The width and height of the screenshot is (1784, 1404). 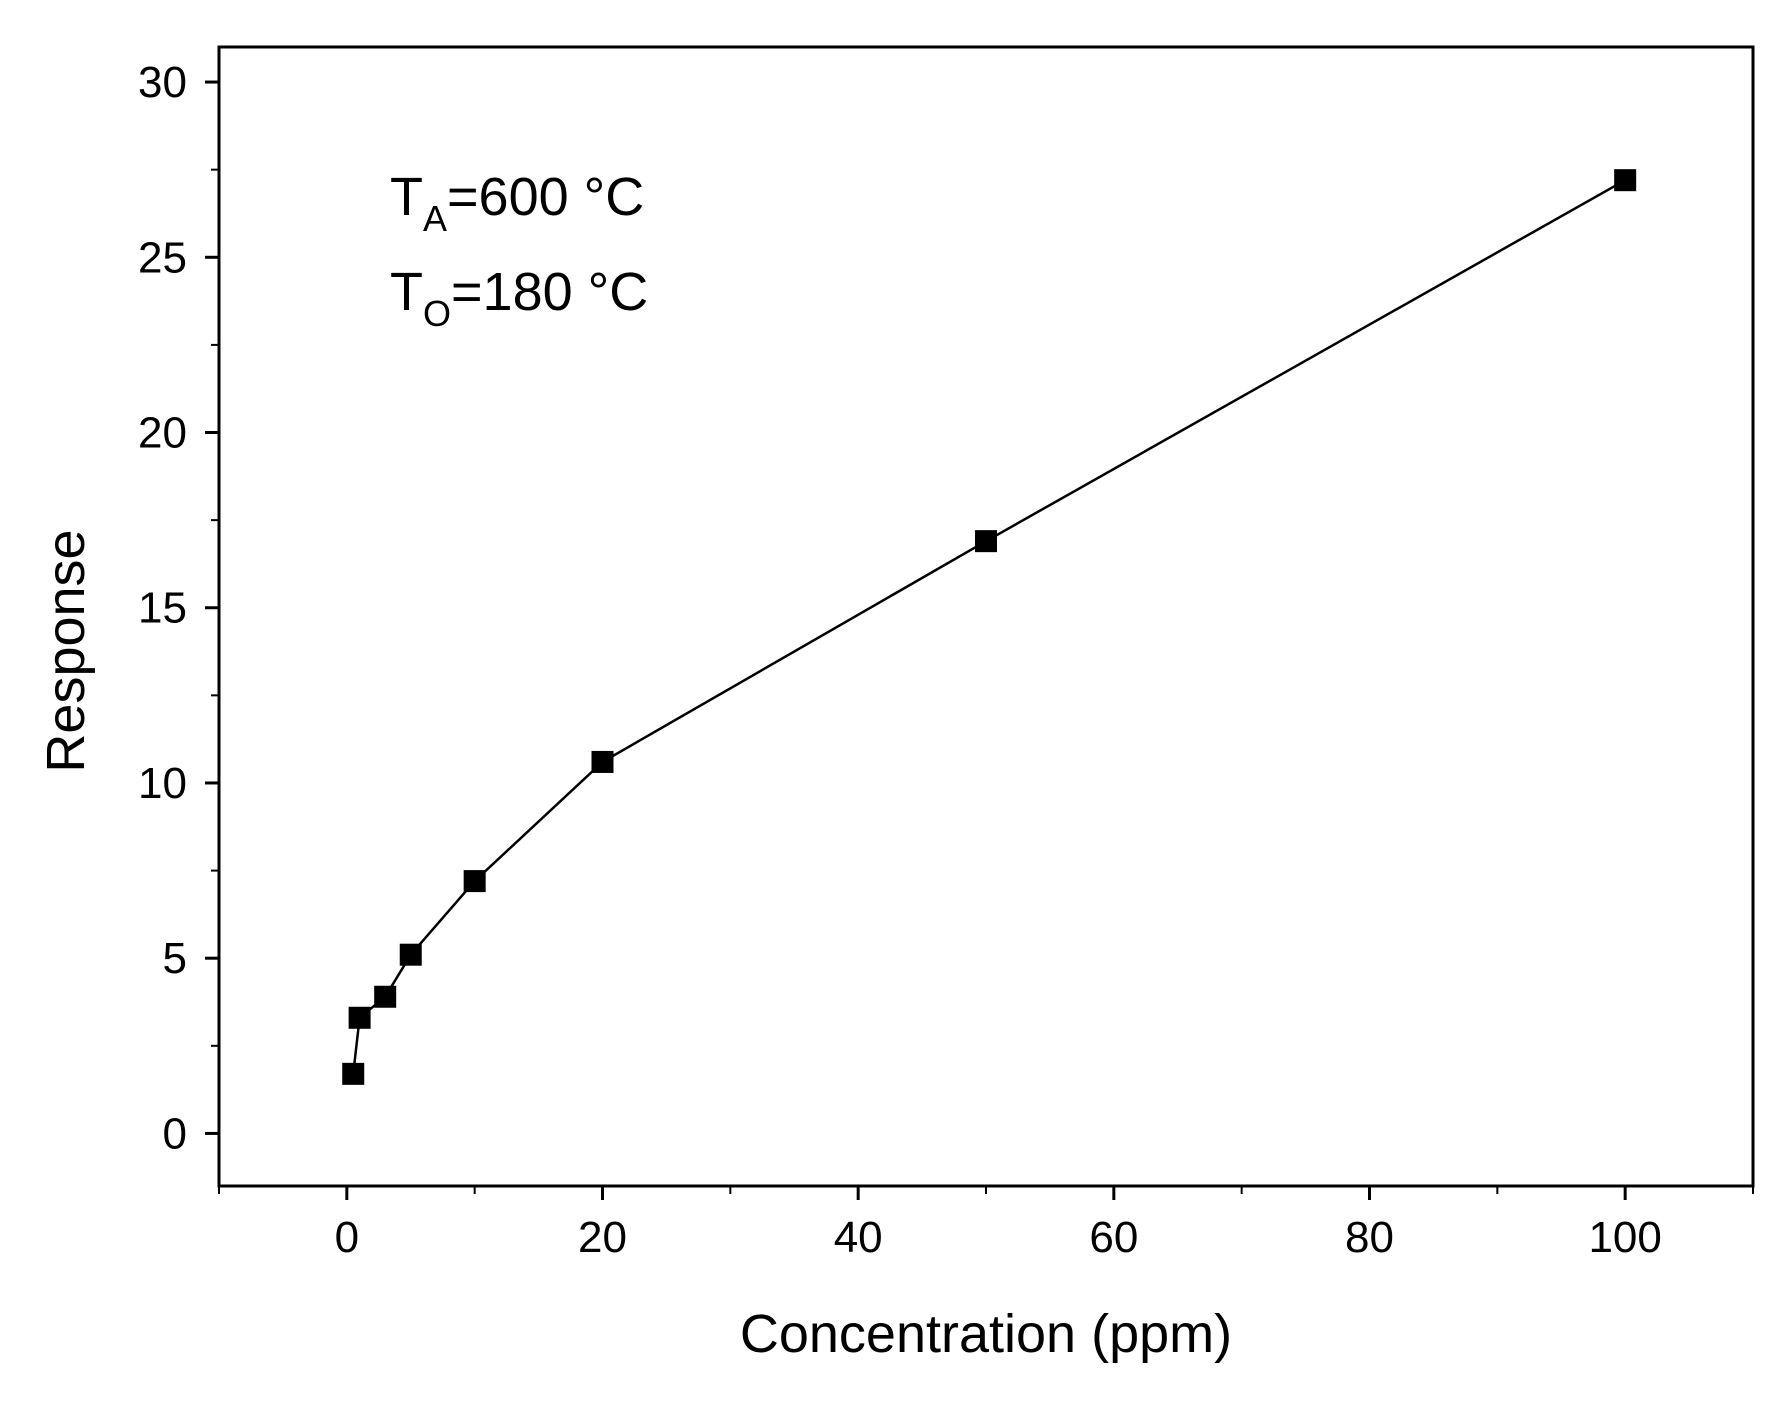 I want to click on annotation-ta-main: T, so click(x=406, y=197).